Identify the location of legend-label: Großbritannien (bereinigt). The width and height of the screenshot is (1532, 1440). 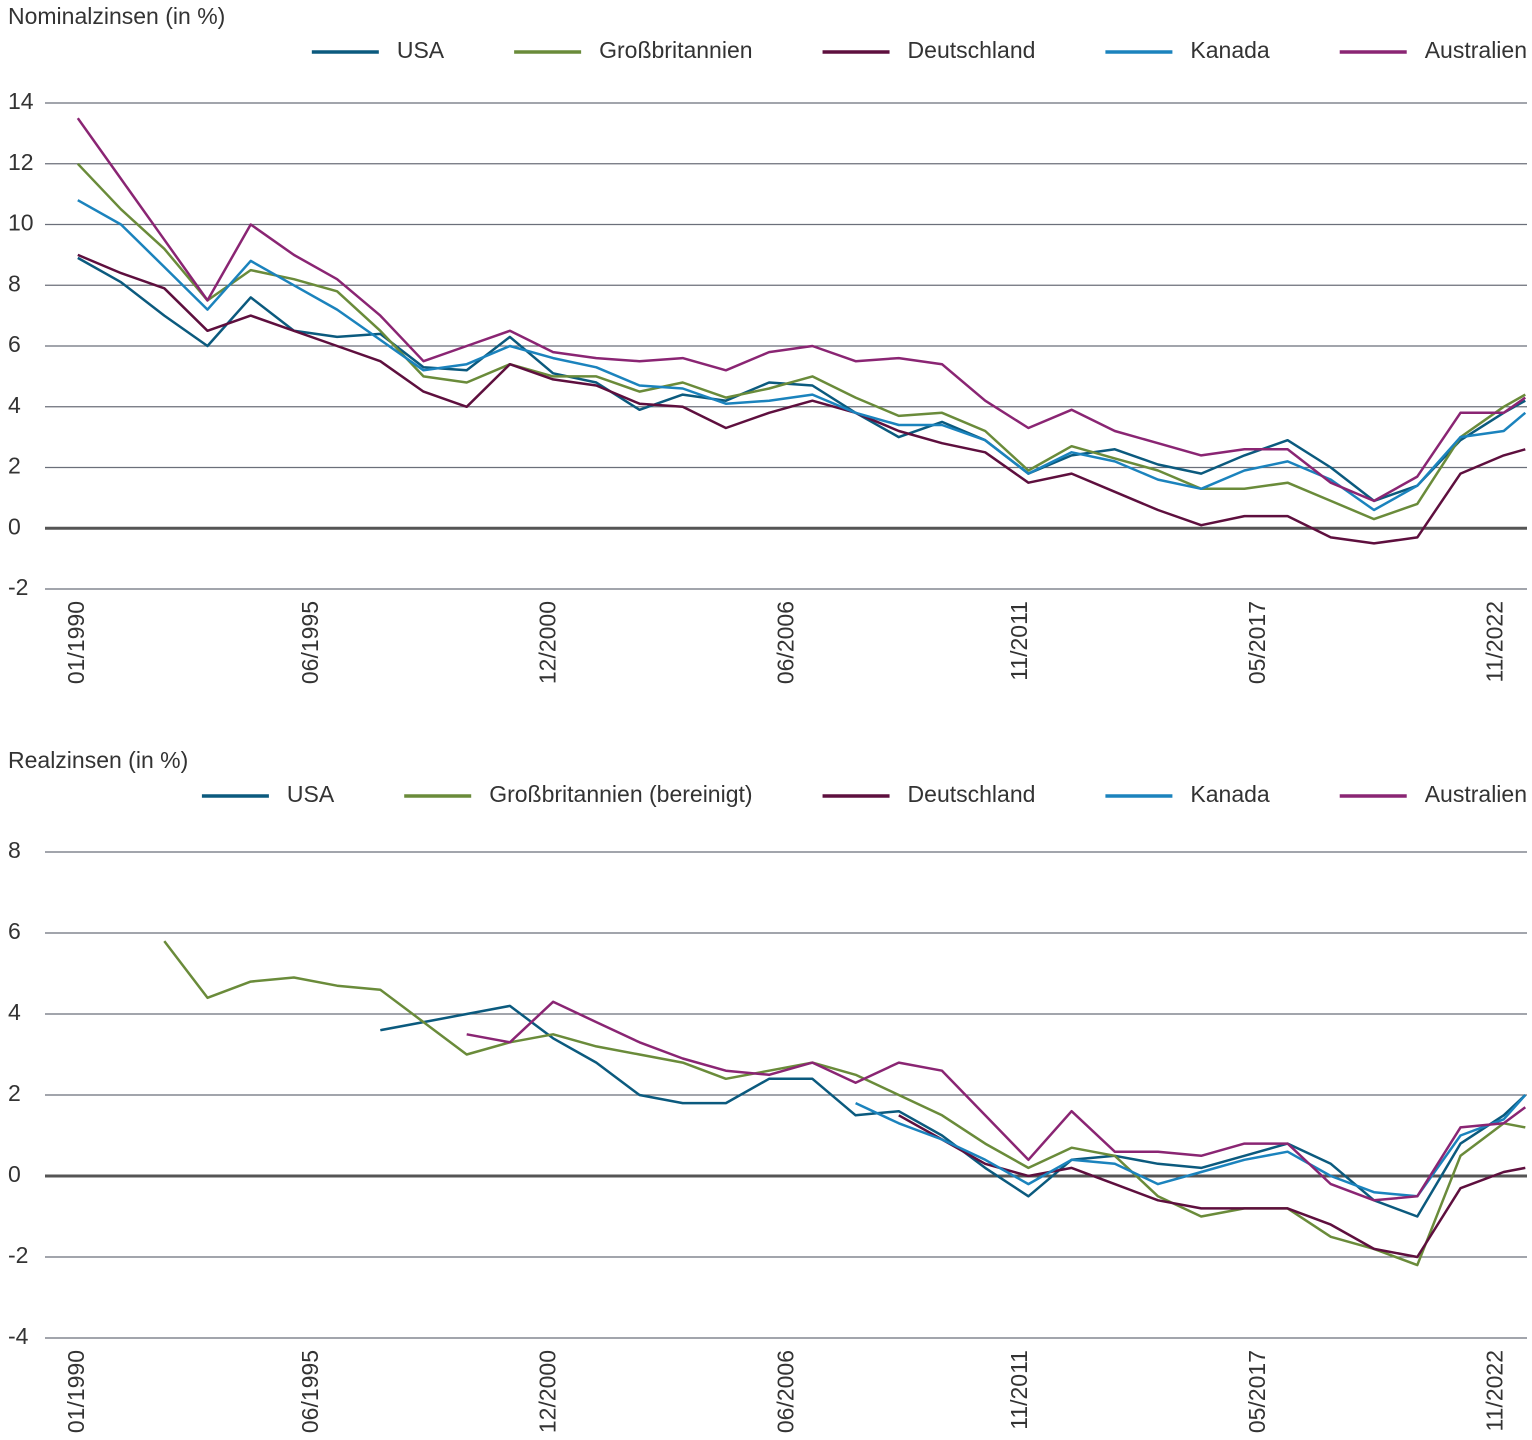
(620, 794).